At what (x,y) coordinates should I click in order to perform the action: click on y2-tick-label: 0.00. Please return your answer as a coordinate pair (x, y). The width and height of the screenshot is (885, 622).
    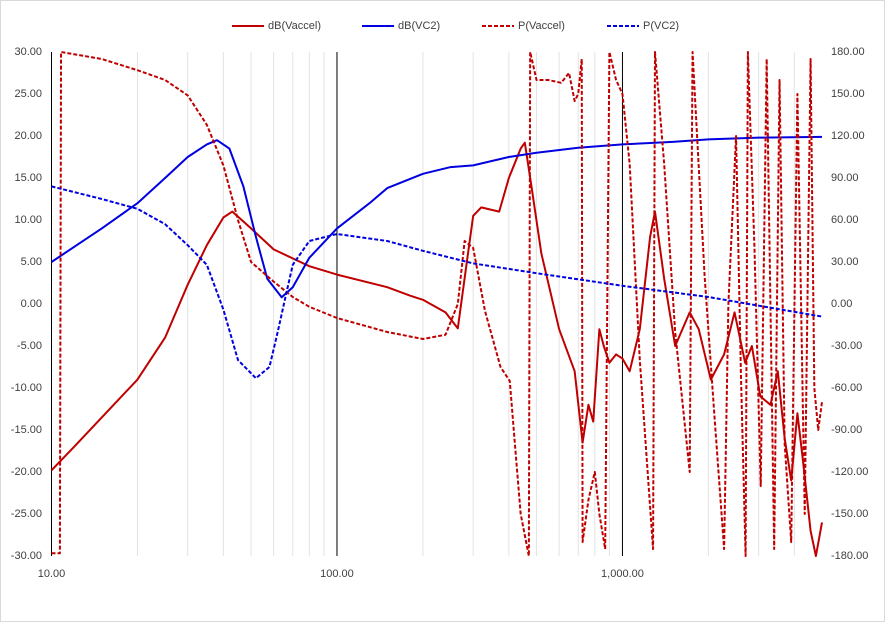
    Looking at the image, I should click on (841, 304).